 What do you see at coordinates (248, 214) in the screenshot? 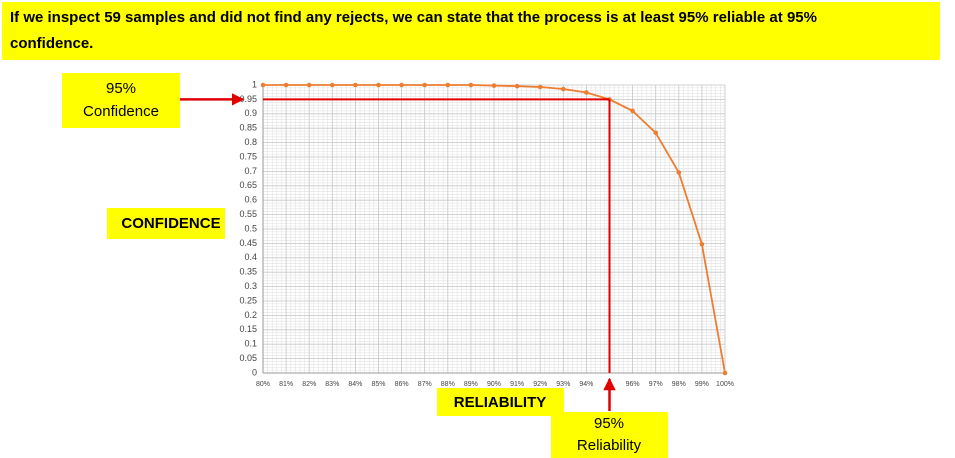
I see `y-tick-label: 0.55` at bounding box center [248, 214].